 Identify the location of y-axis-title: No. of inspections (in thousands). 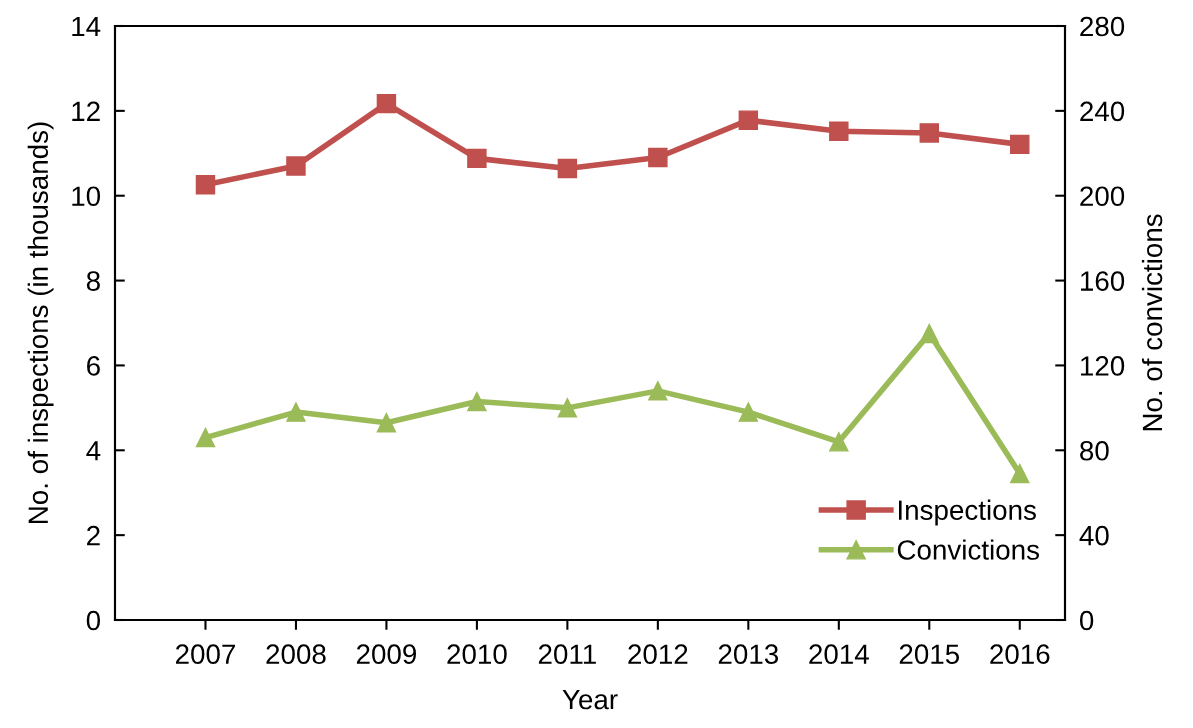
(40, 322).